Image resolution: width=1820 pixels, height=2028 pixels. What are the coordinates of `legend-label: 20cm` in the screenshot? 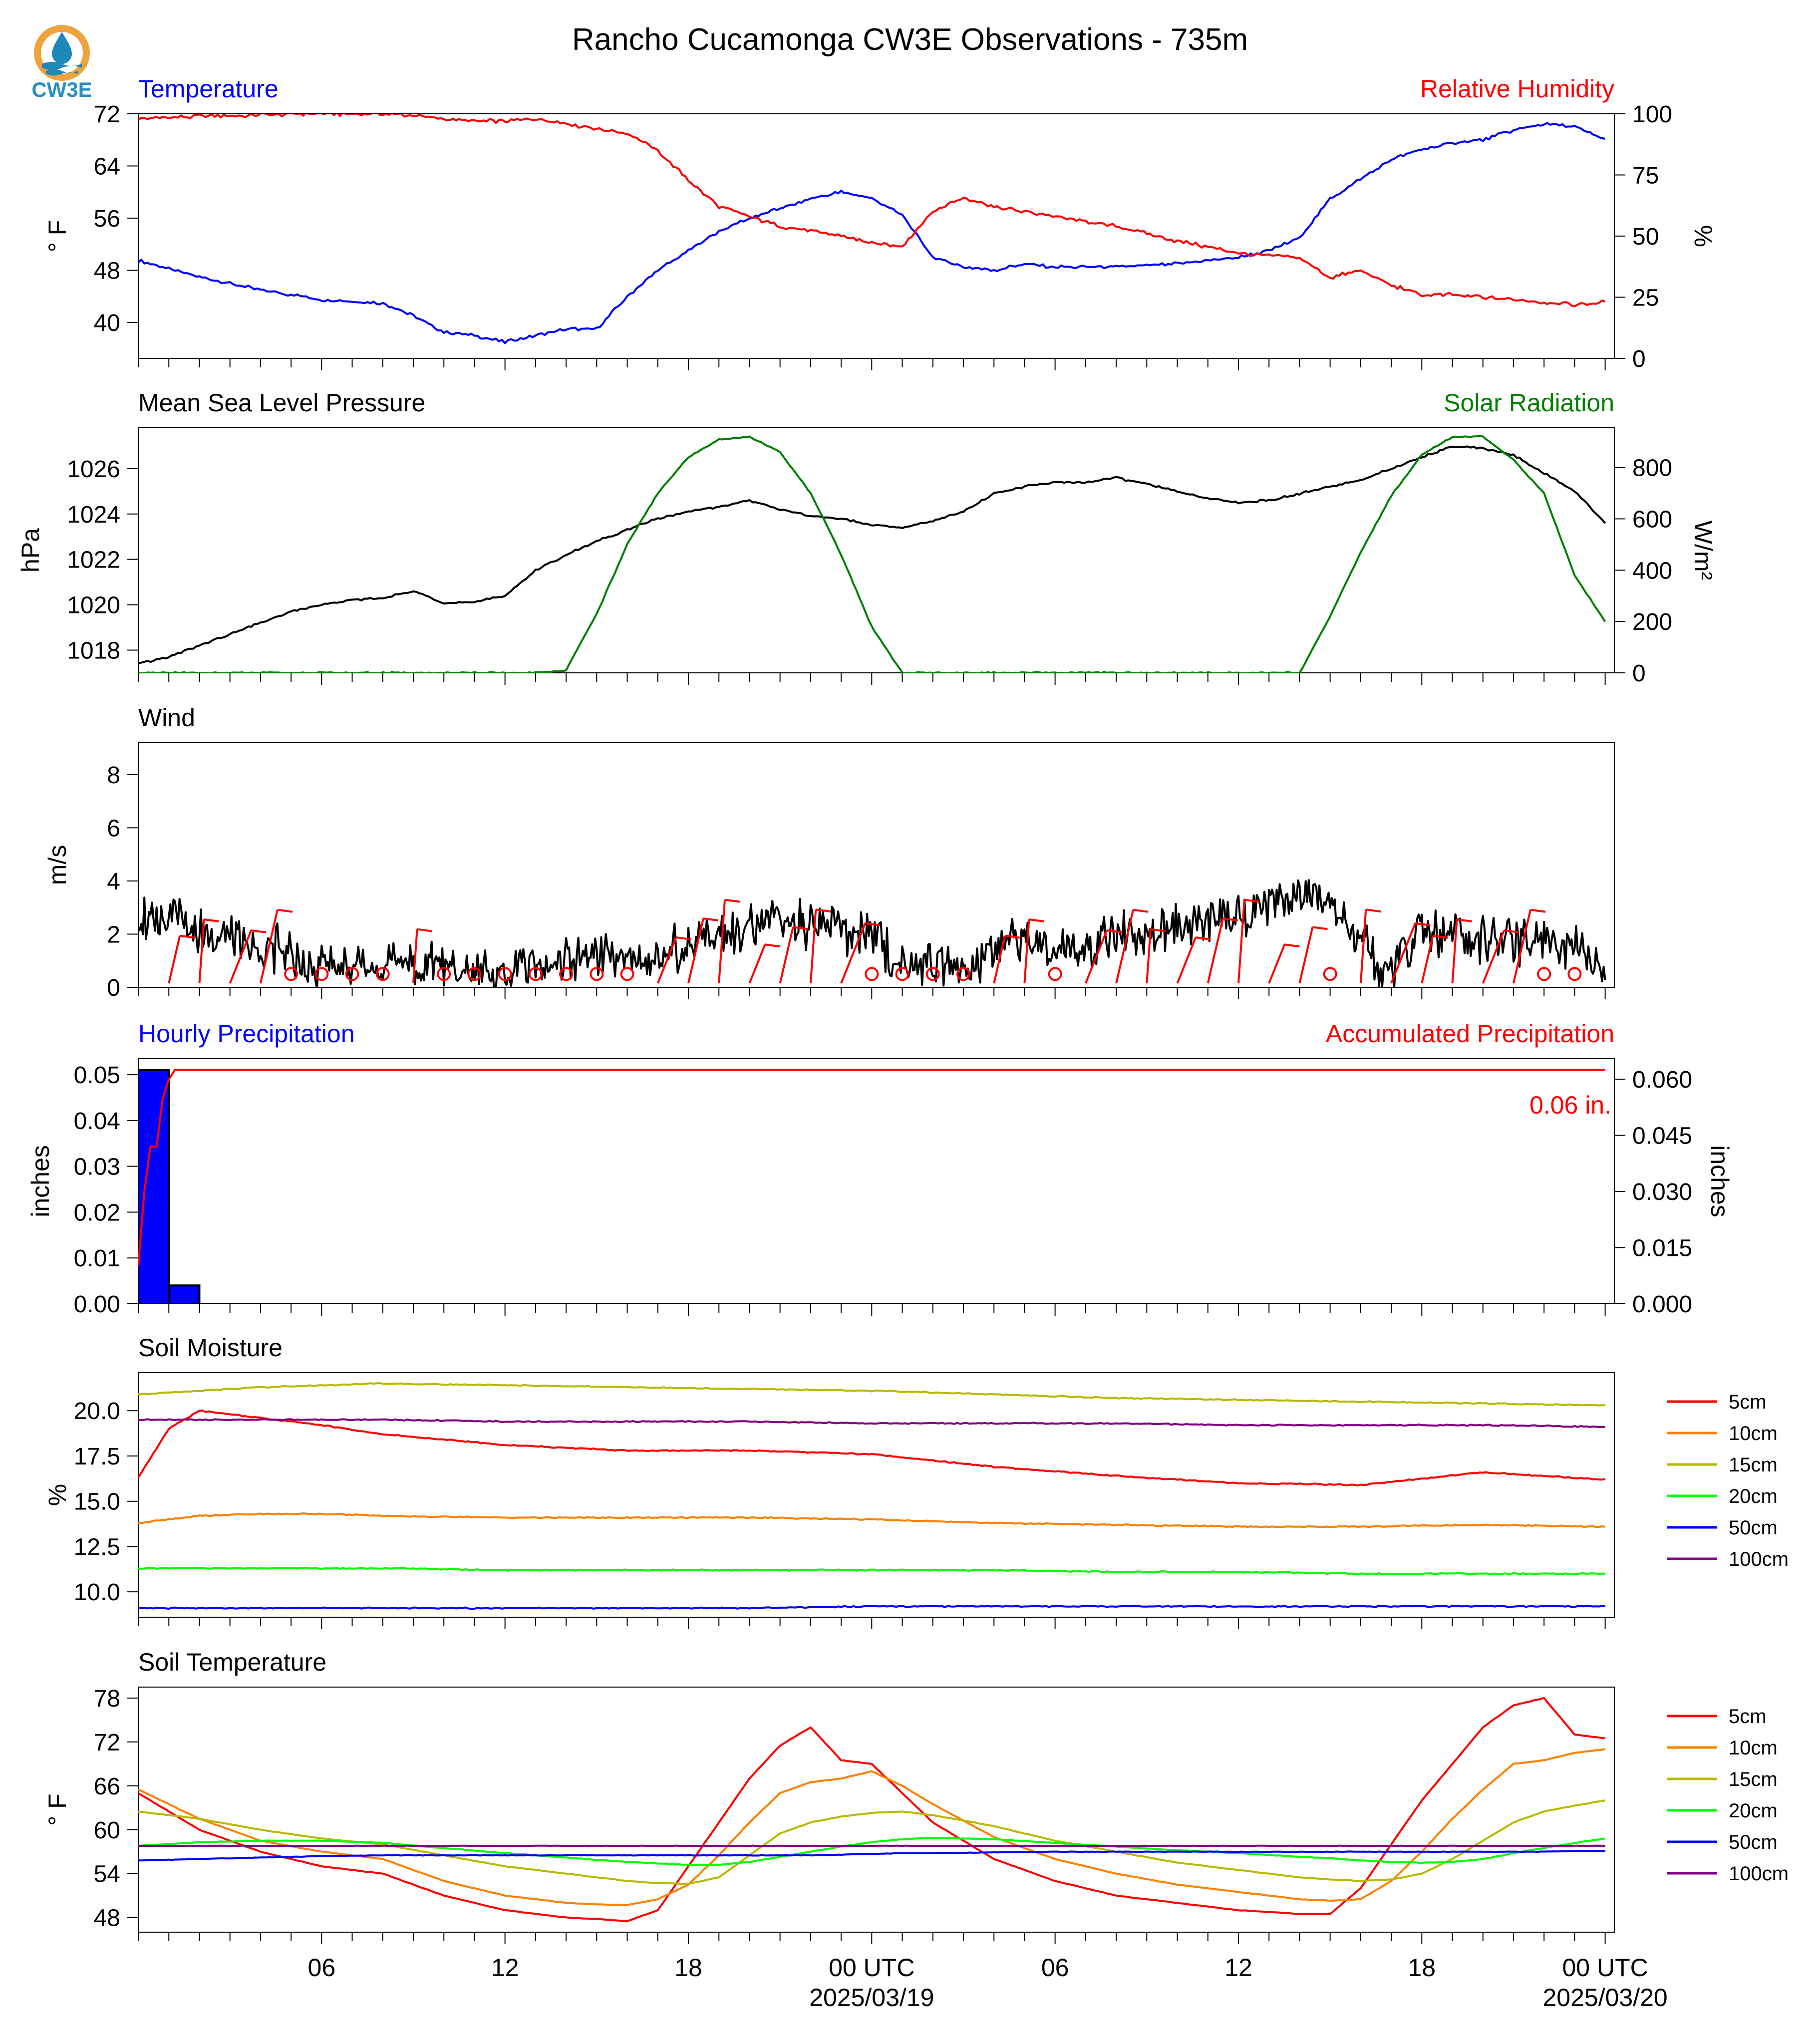 It's located at (1753, 1811).